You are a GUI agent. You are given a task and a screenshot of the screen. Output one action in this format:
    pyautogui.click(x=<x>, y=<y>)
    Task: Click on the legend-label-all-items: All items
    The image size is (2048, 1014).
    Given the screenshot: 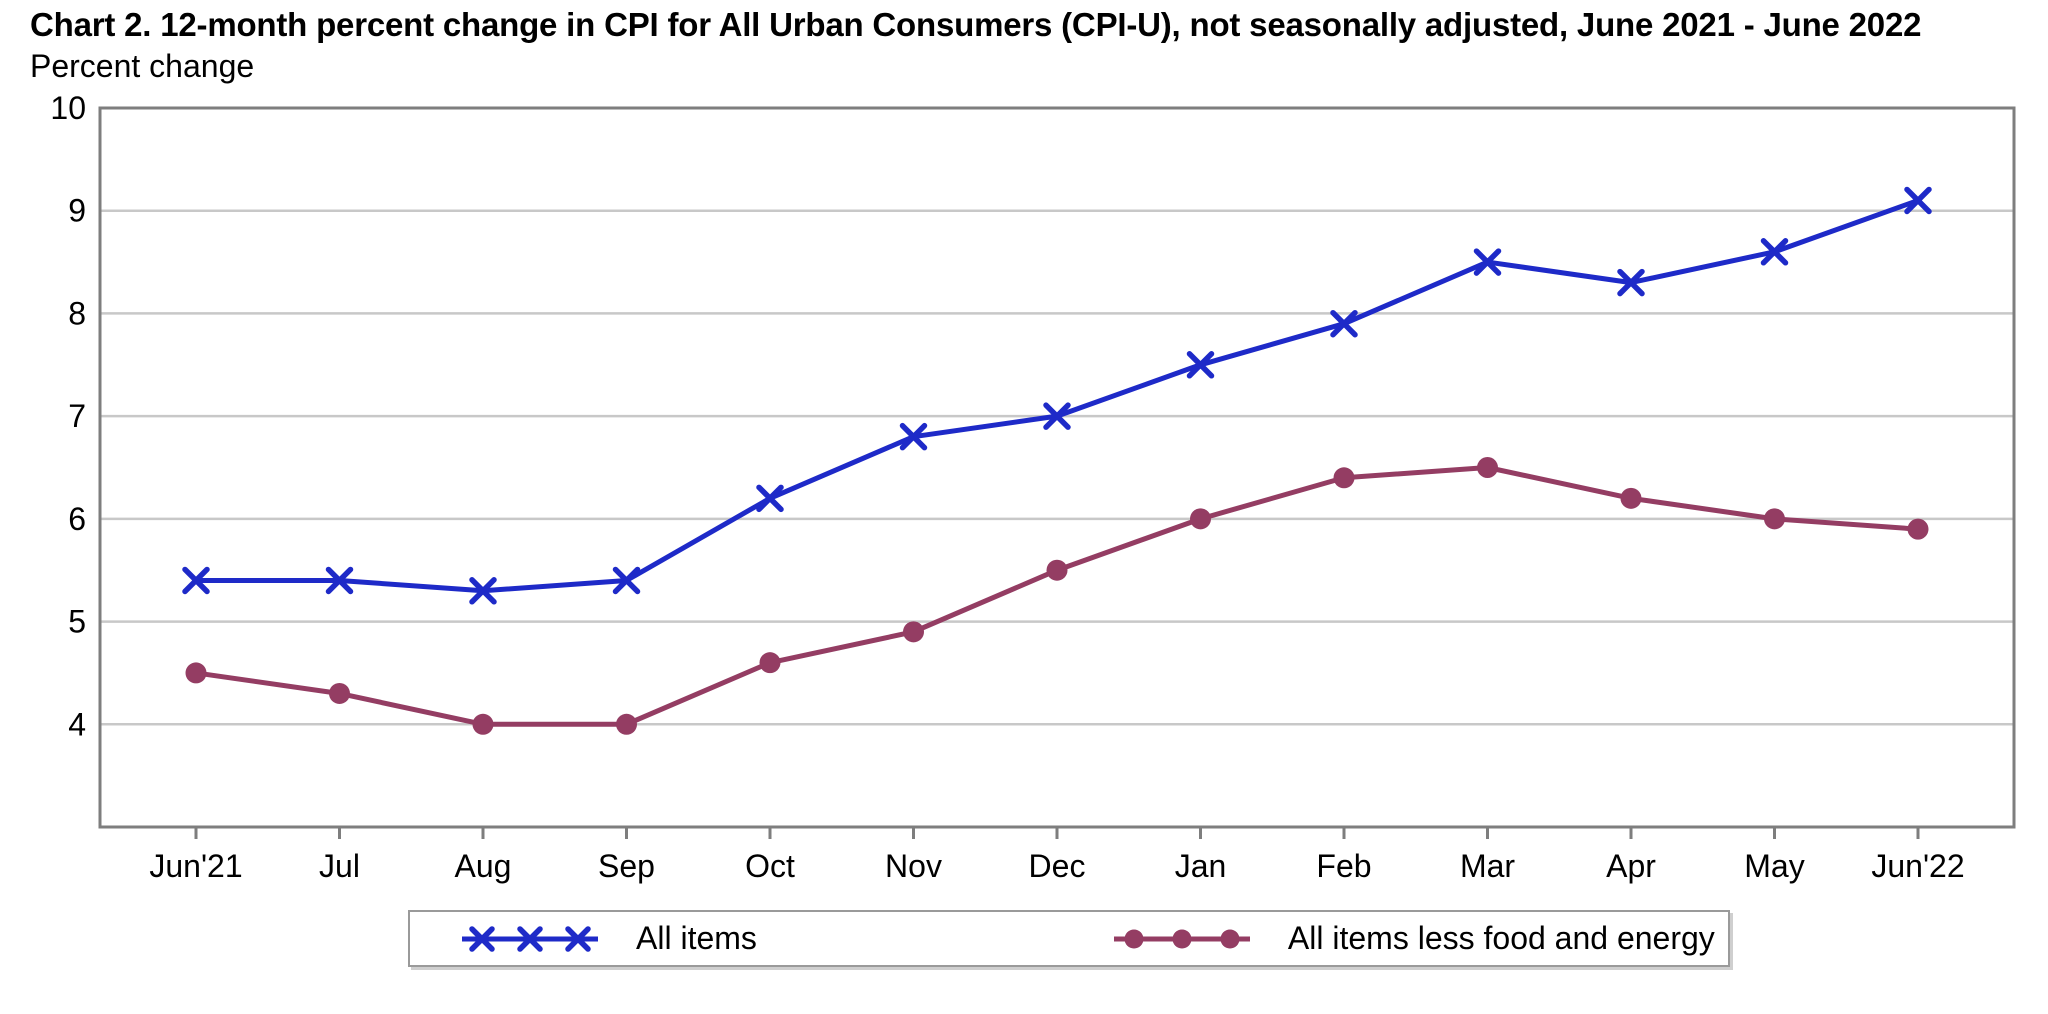 What is the action you would take?
    pyautogui.click(x=696, y=938)
    